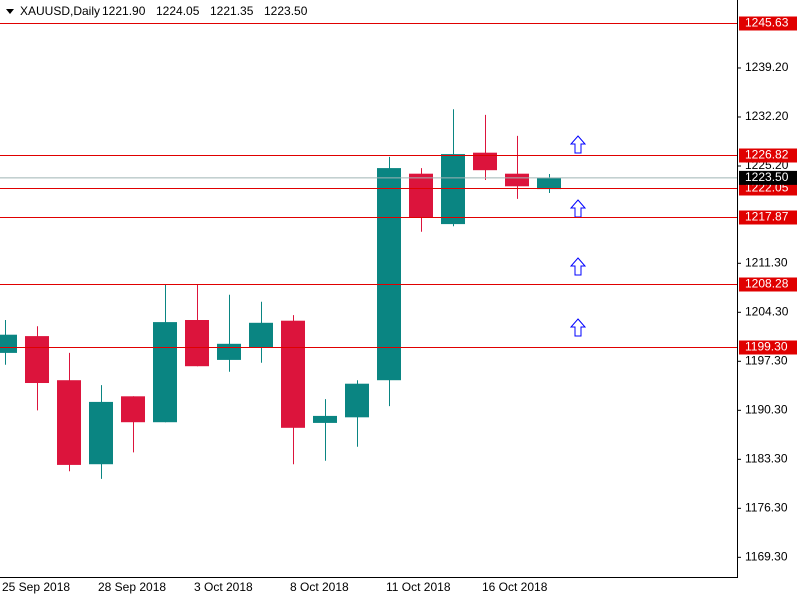 The width and height of the screenshot is (800, 600). Describe the element at coordinates (232, 11) in the screenshot. I see `ohlc-low: 1221.35` at that location.